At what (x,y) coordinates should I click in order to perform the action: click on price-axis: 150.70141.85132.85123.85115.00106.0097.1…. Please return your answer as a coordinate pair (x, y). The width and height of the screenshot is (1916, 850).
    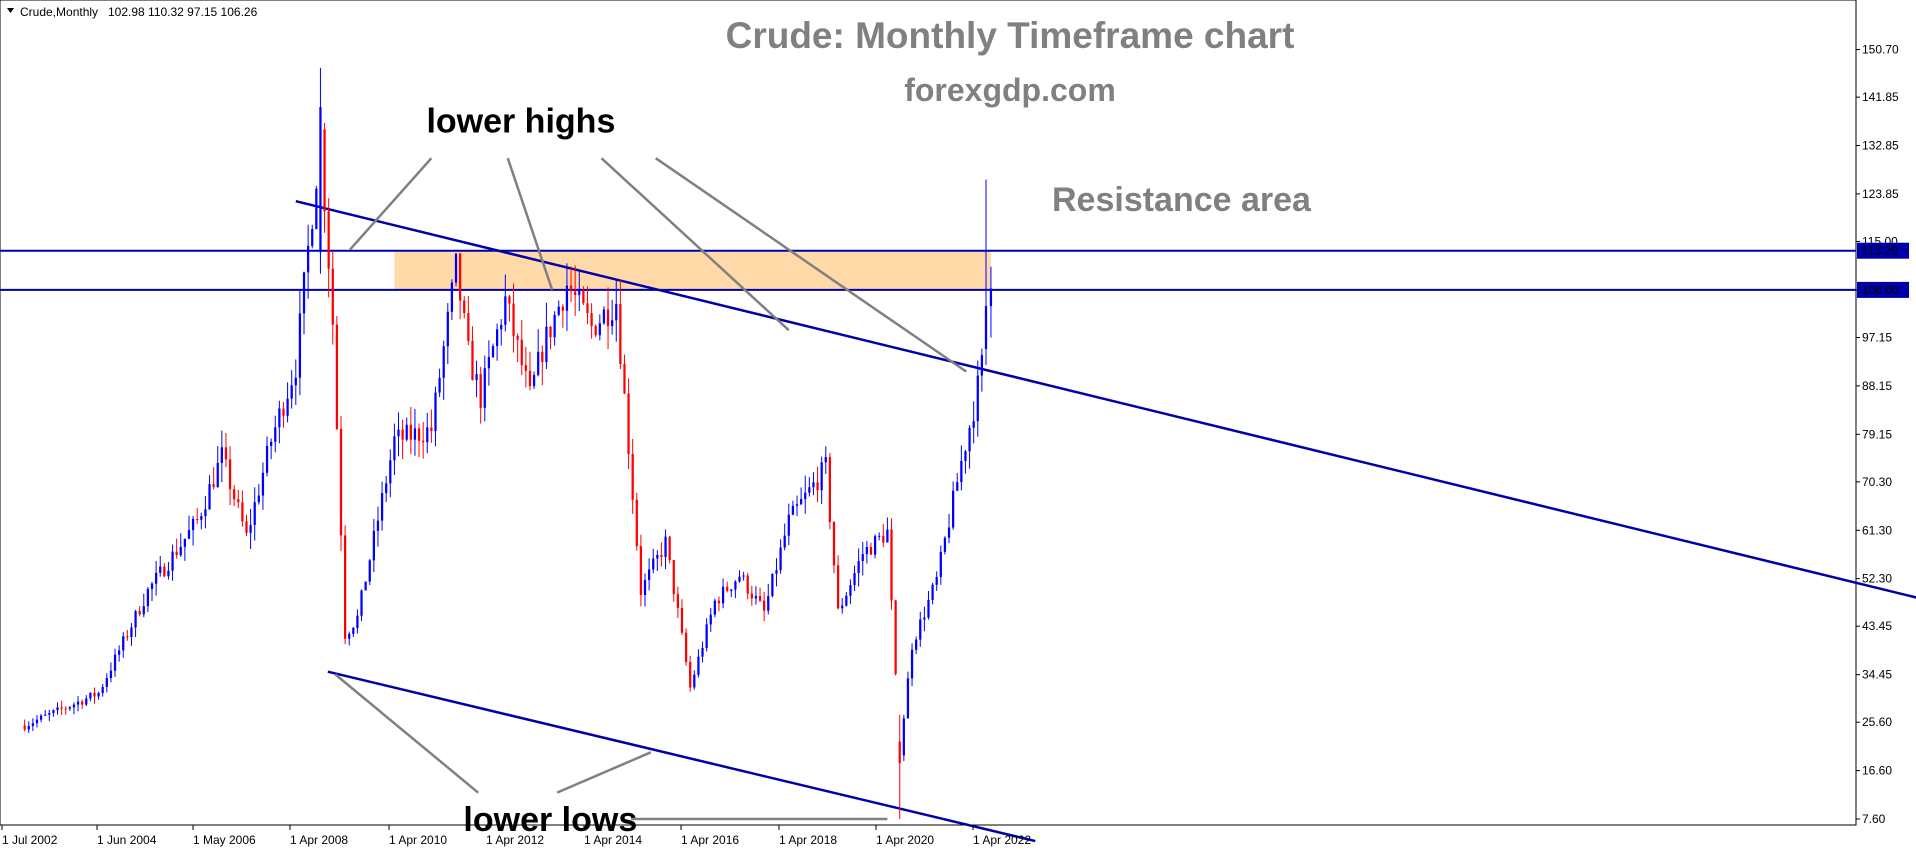
    Looking at the image, I should click on (1877, 434).